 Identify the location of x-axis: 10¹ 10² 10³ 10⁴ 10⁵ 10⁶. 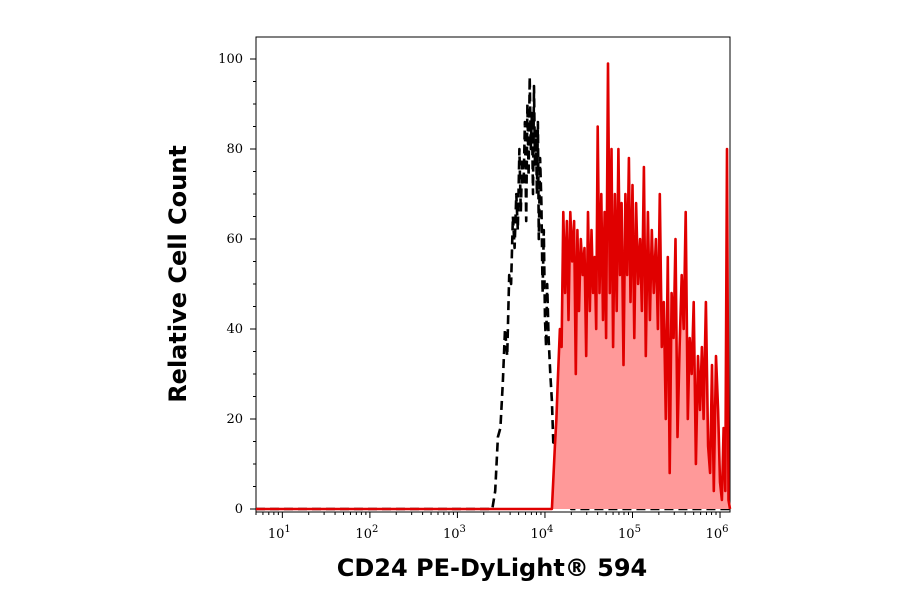
(492, 527).